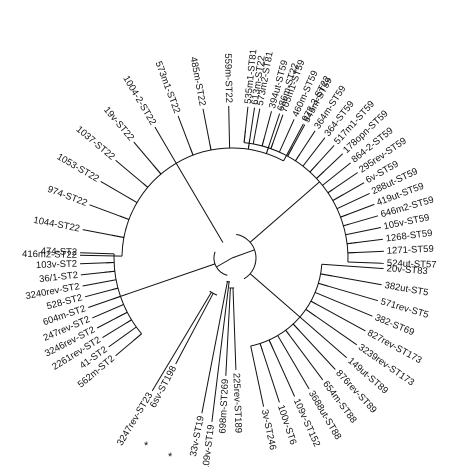 The image size is (465, 467). Describe the element at coordinates (198, 81) in the screenshot. I see `leaf-label: 485m-ST22` at that location.